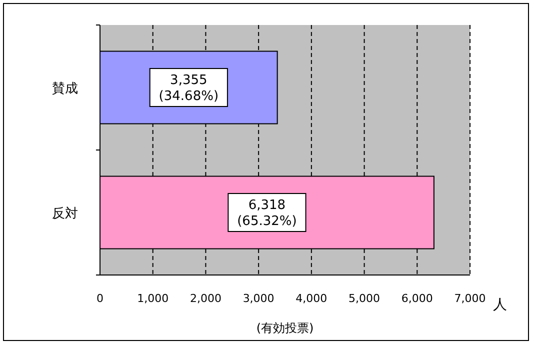  I want to click on x-tick-label: 2,000, so click(206, 298).